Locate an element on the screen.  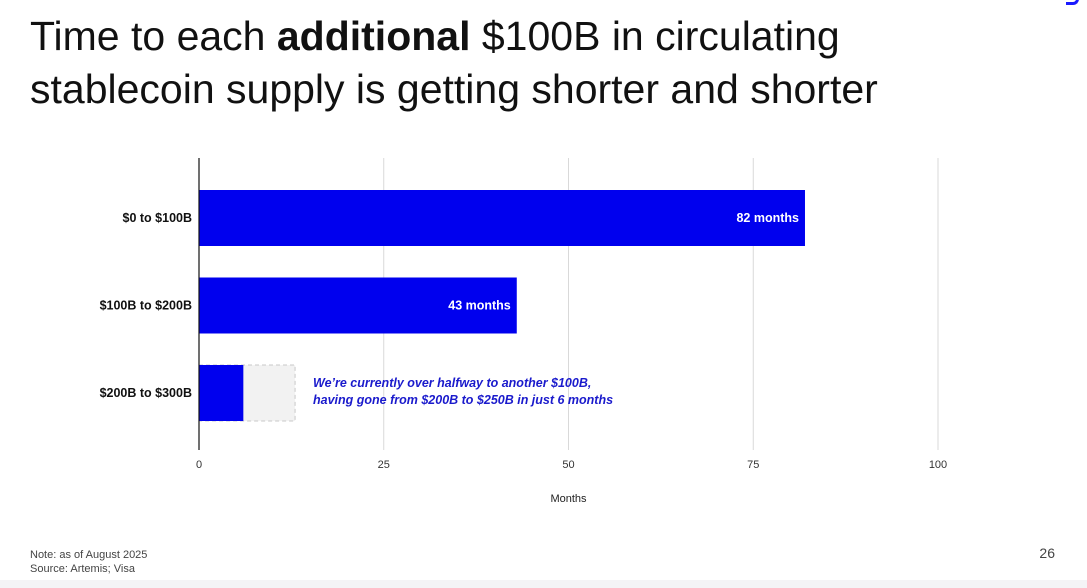
title-bold-word: additional is located at coordinates (373, 36).